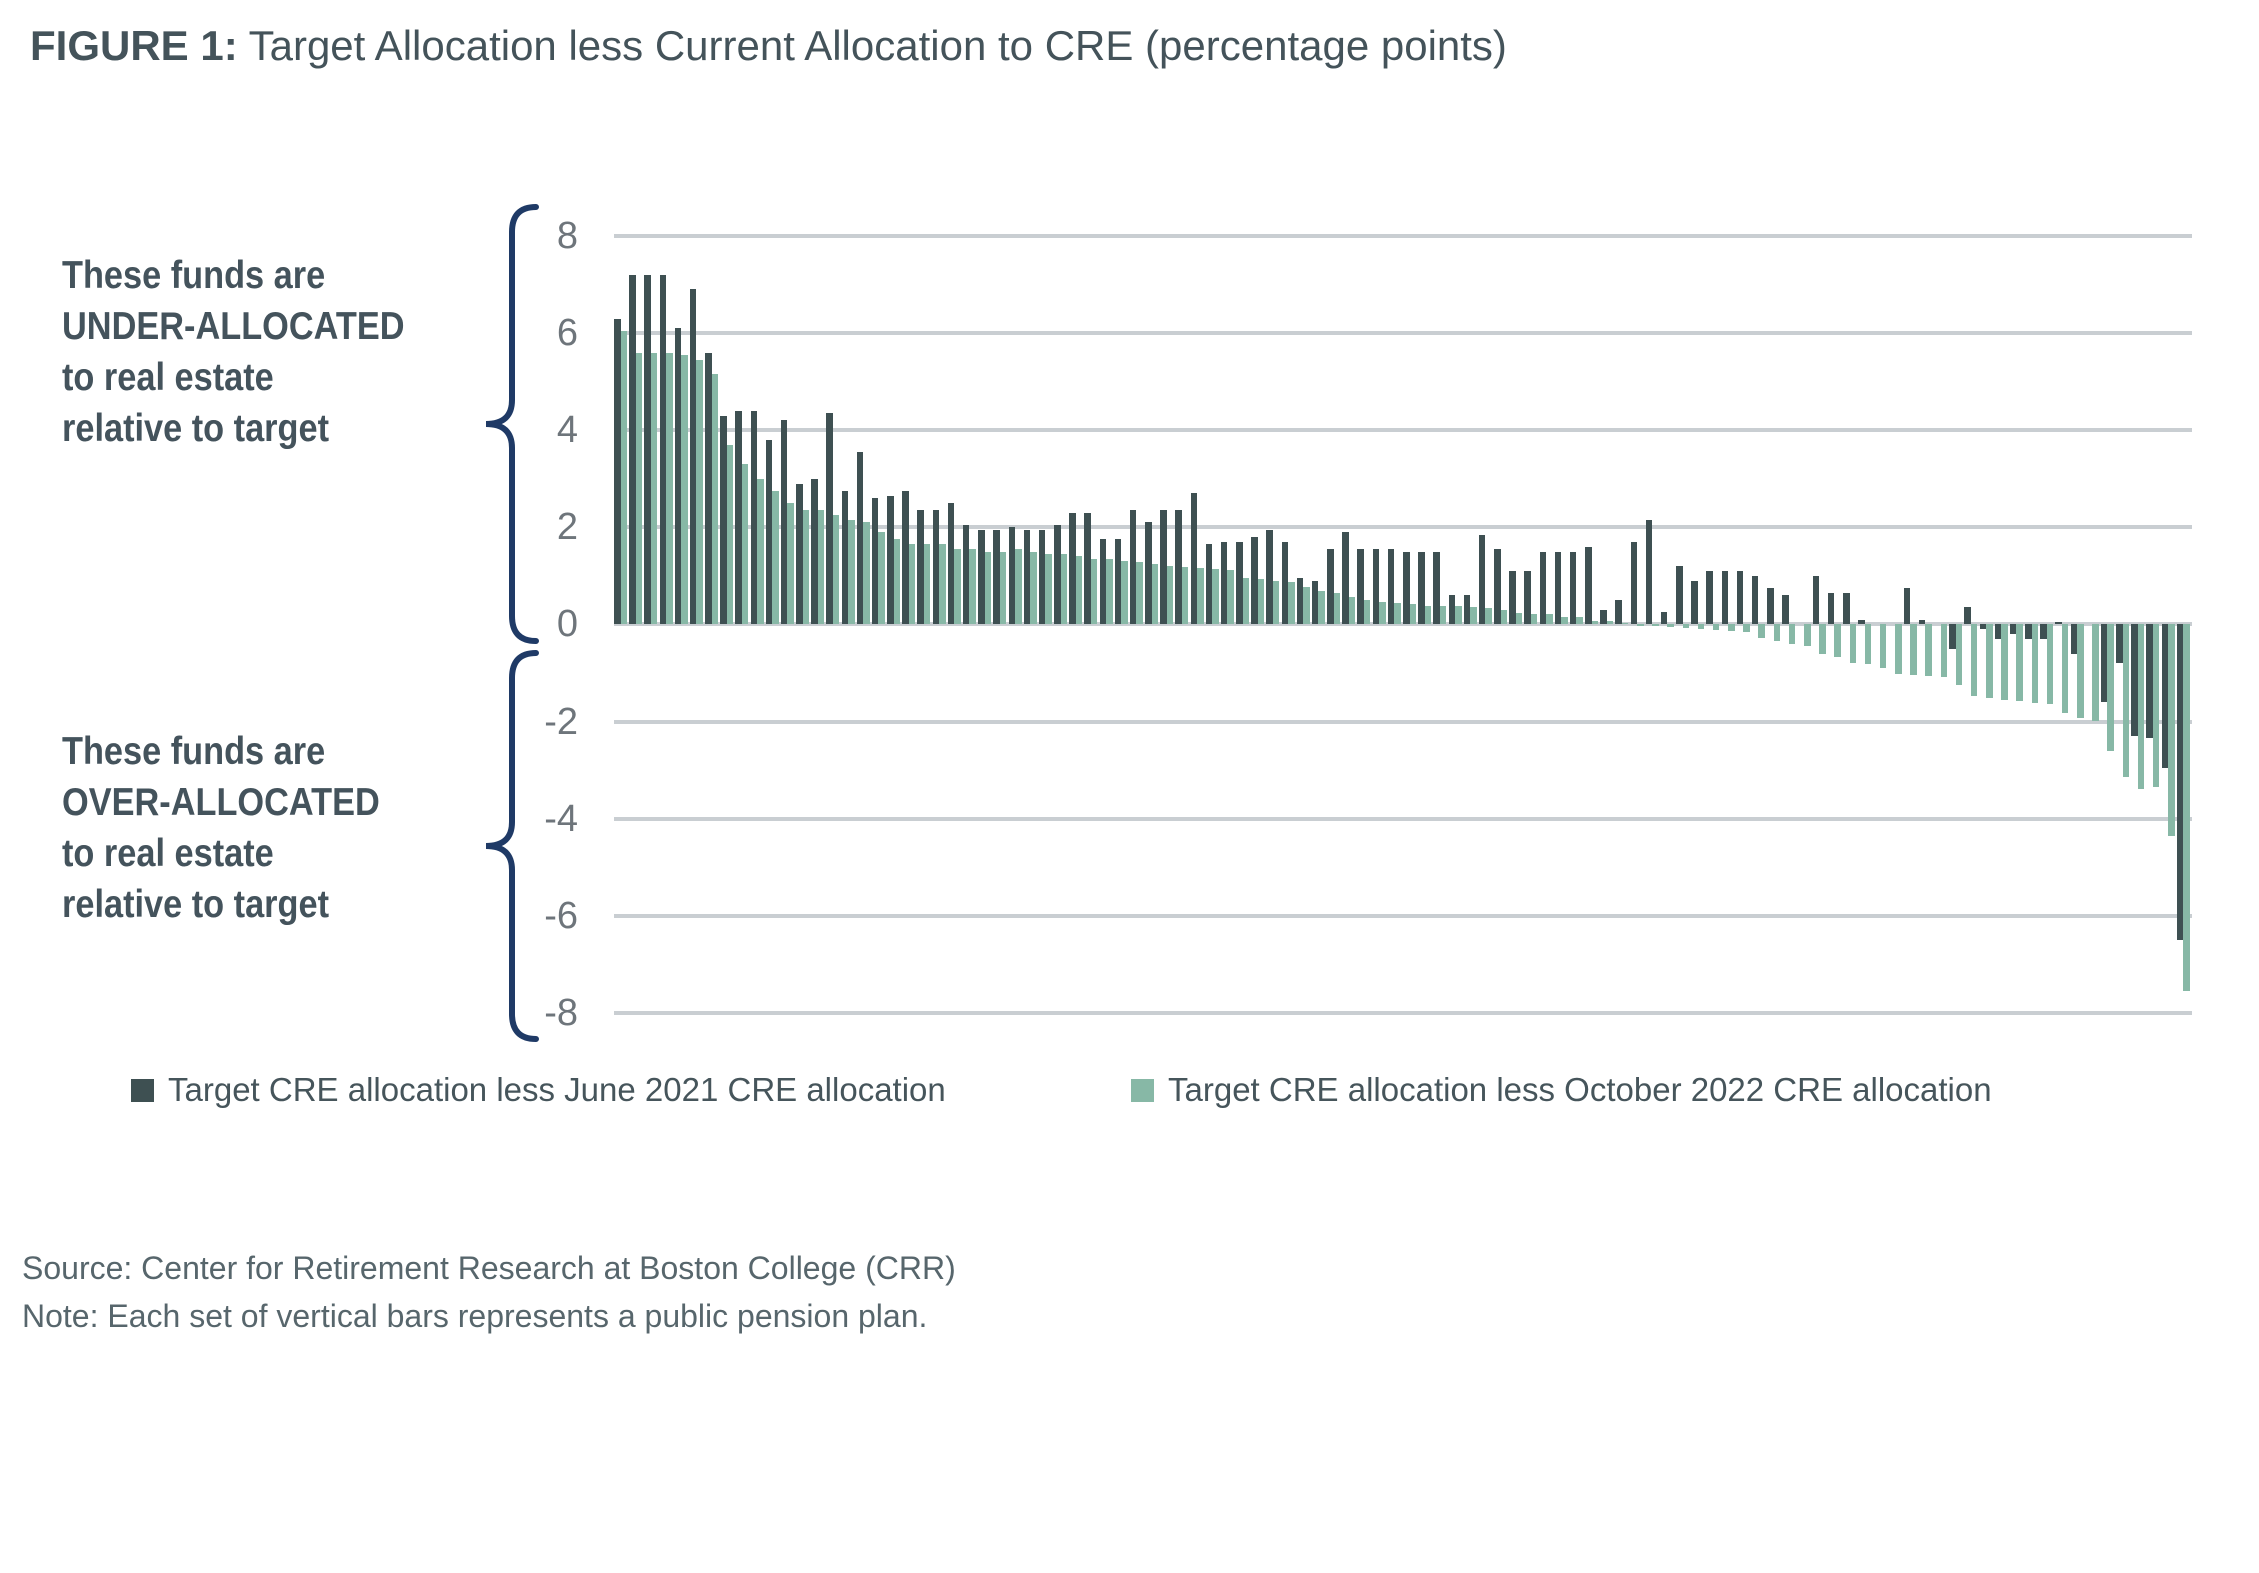 Image resolution: width=2259 pixels, height=1573 pixels. What do you see at coordinates (561, 818) in the screenshot?
I see `y-axis-tick-label: -4` at bounding box center [561, 818].